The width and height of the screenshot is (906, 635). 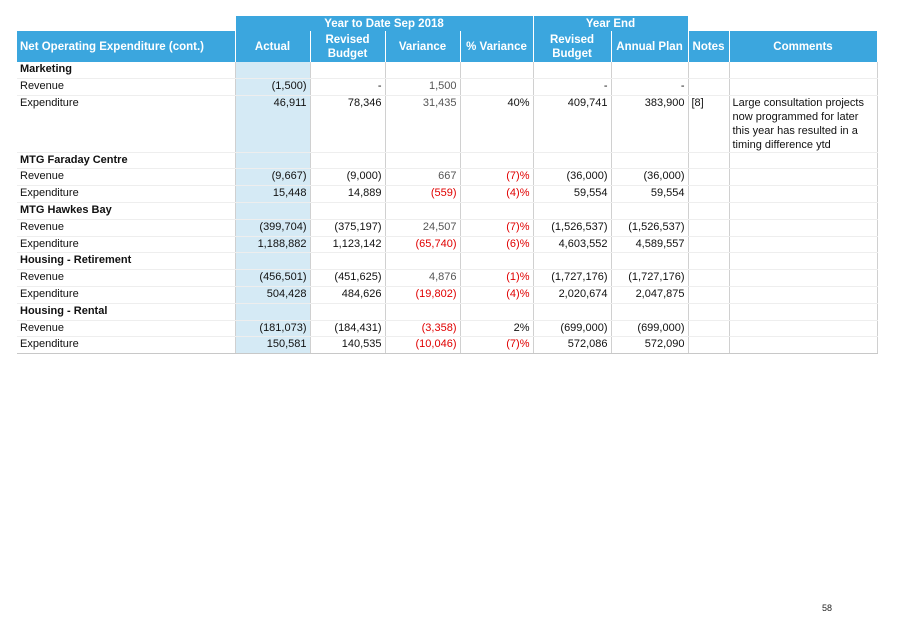 What do you see at coordinates (423, 87) in the screenshot?
I see `cell: 1,500` at bounding box center [423, 87].